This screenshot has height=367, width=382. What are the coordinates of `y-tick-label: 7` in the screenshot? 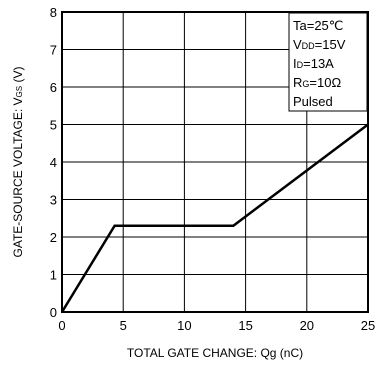 It's located at (53, 50).